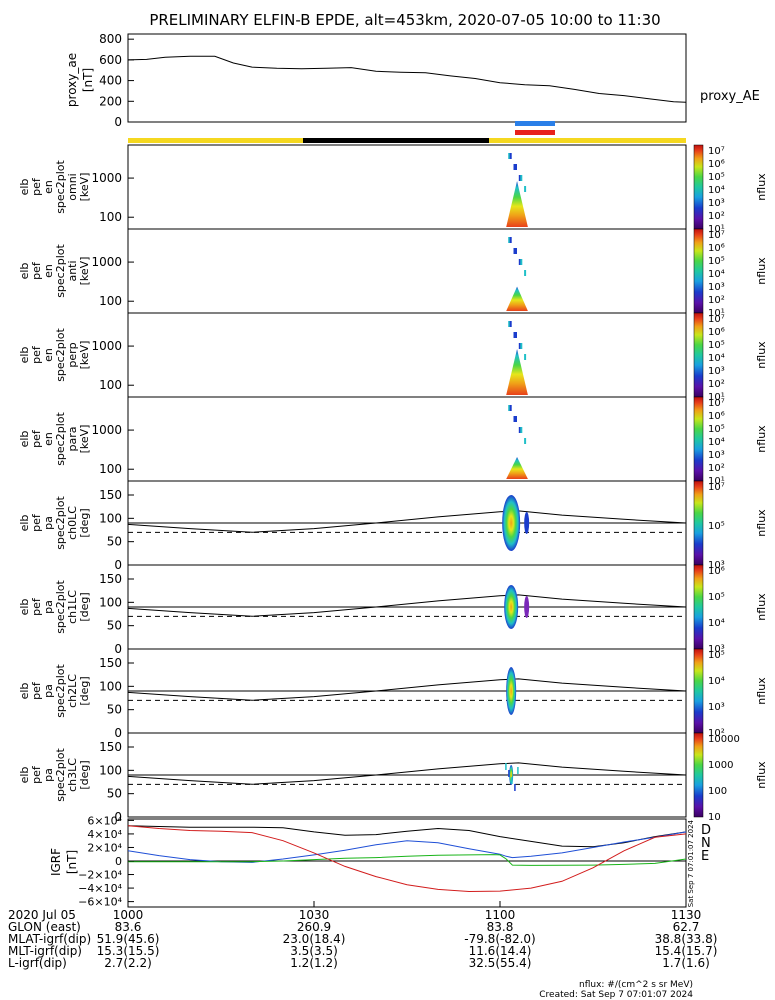 The height and width of the screenshot is (1000, 775). Describe the element at coordinates (407, 439) in the screenshot. I see `energy-panel-frame` at that location.